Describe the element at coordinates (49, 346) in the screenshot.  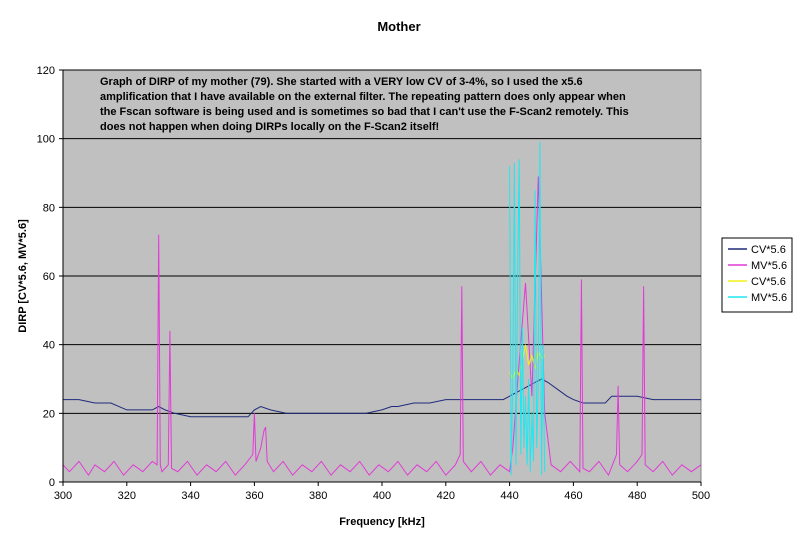
I see `y-tick-label-40: 40` at that location.